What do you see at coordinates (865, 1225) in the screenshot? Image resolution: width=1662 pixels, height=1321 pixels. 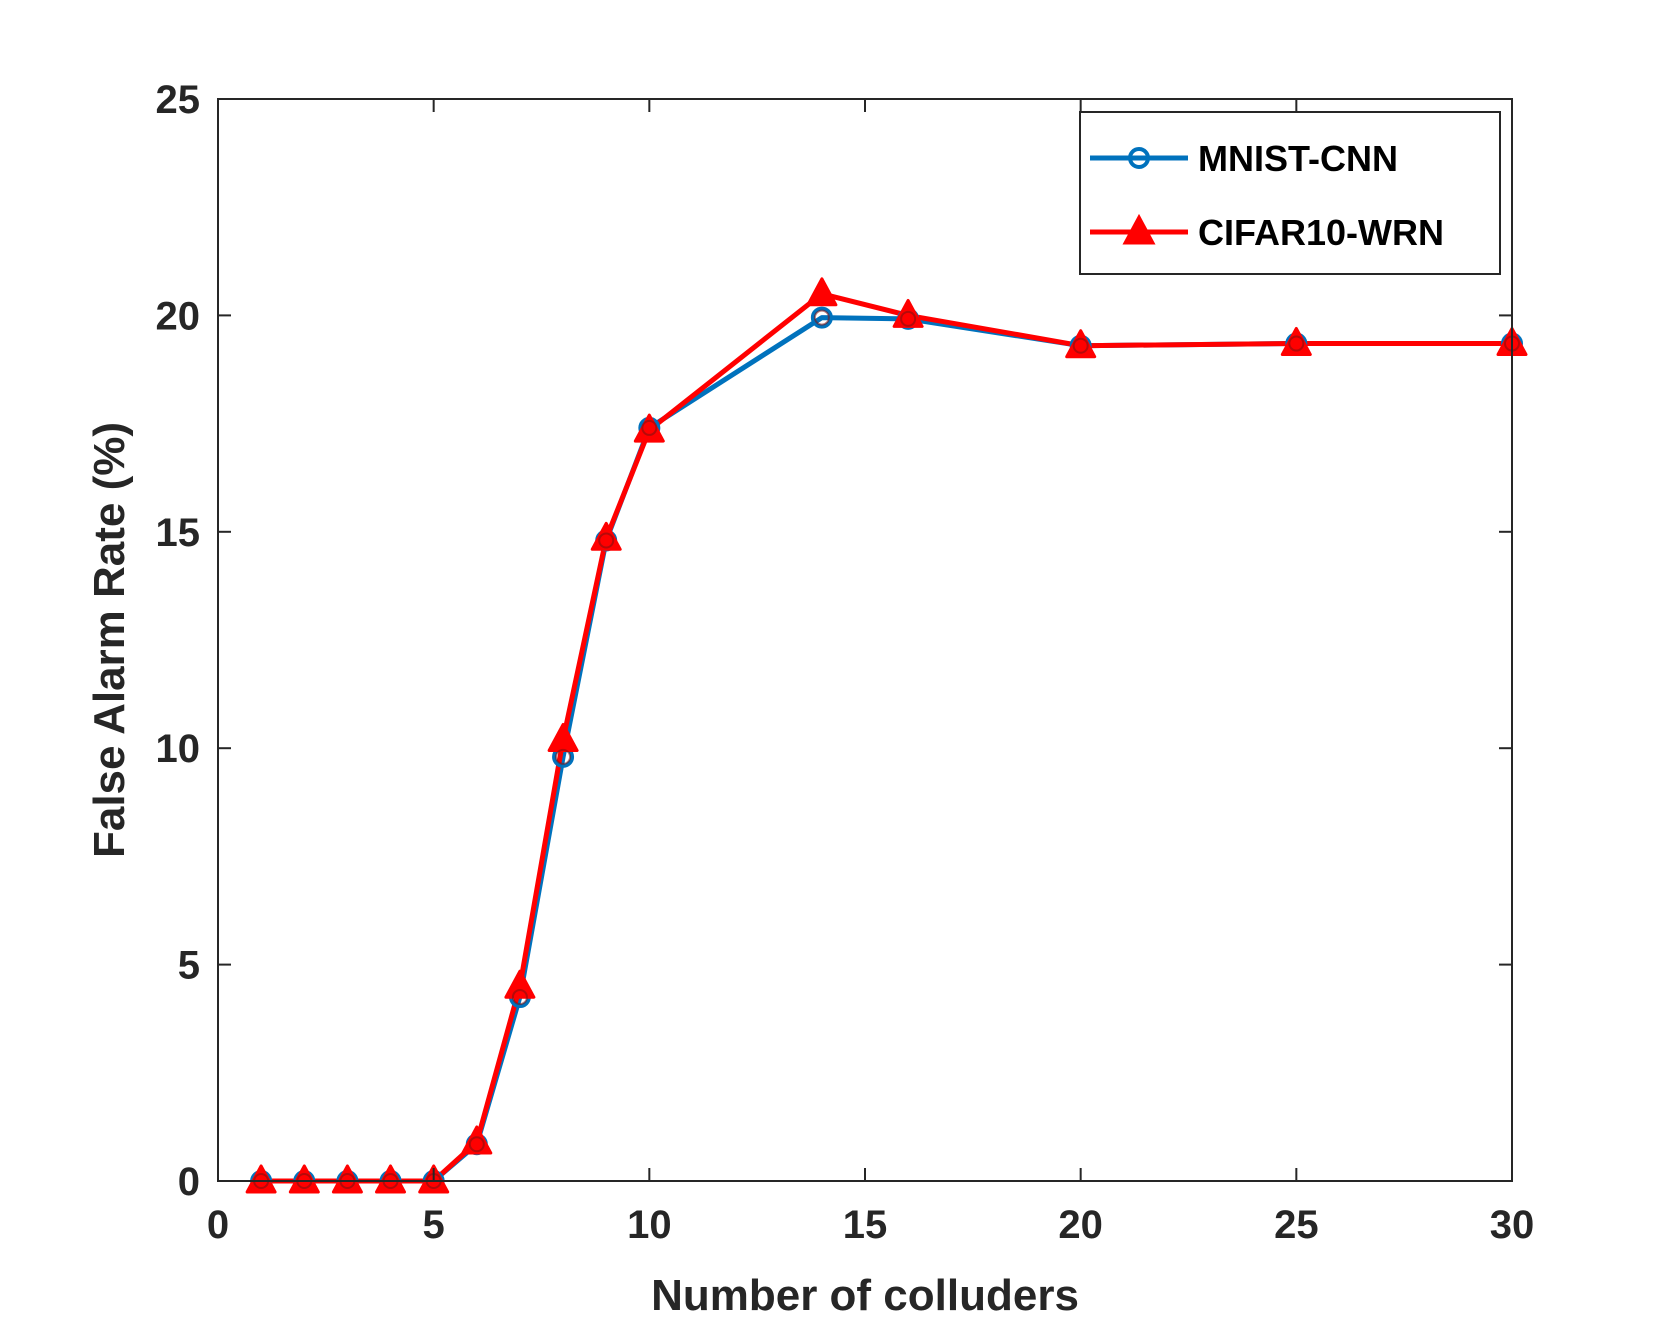 I see `x-tick-label: 15` at bounding box center [865, 1225].